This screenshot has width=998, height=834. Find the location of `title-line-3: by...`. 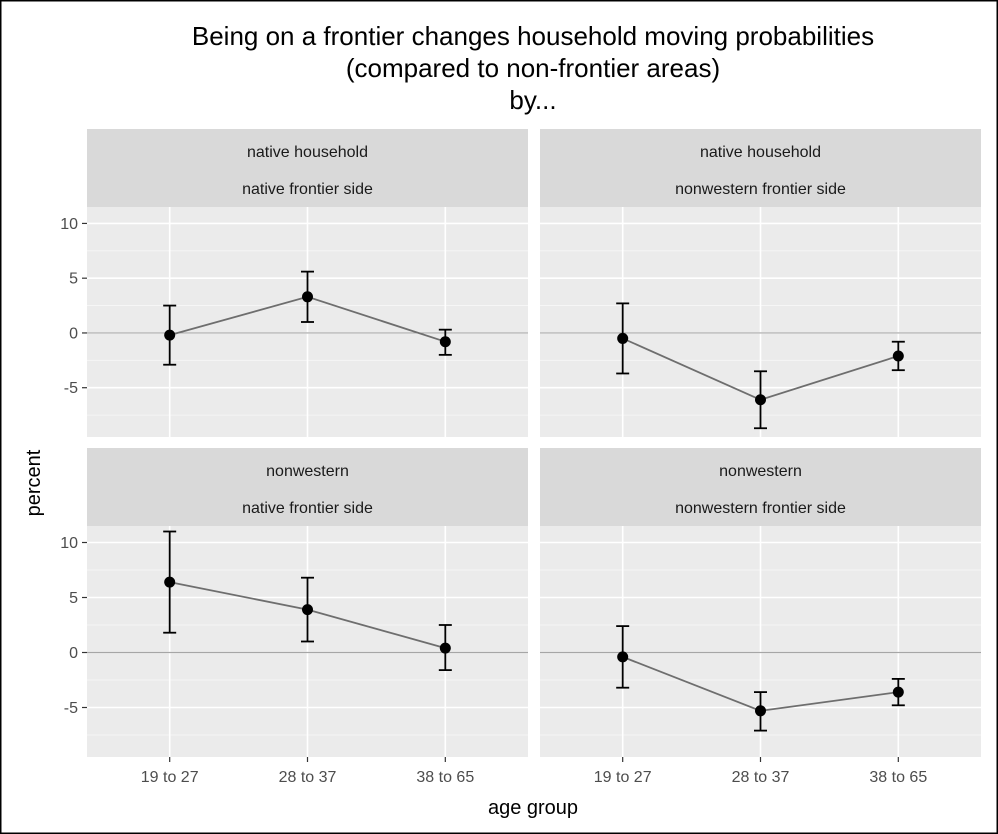

title-line-3: by... is located at coordinates (532, 100).